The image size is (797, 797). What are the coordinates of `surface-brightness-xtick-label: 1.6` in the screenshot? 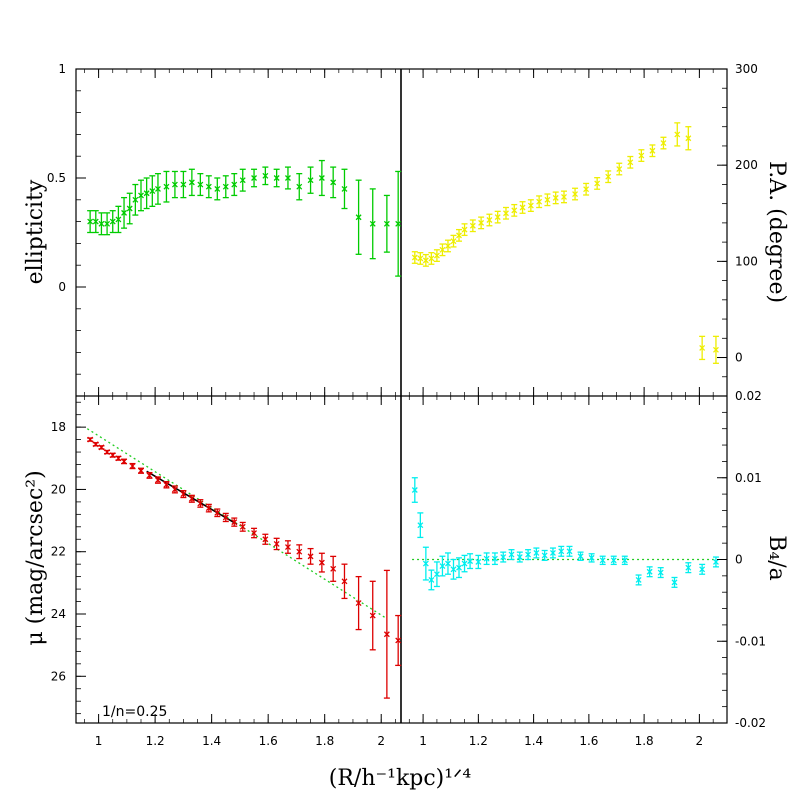 It's located at (268, 741).